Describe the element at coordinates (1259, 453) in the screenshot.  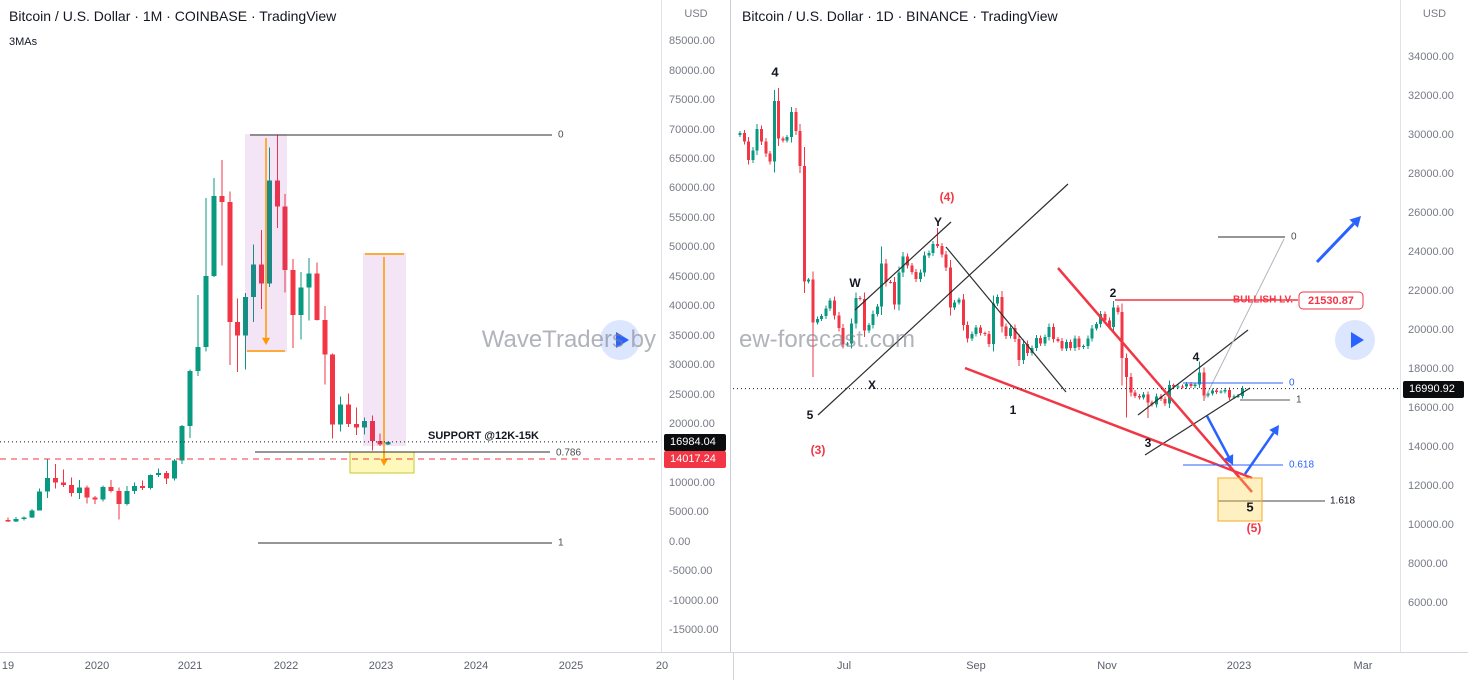
I see `annotation-arrow-line` at that location.